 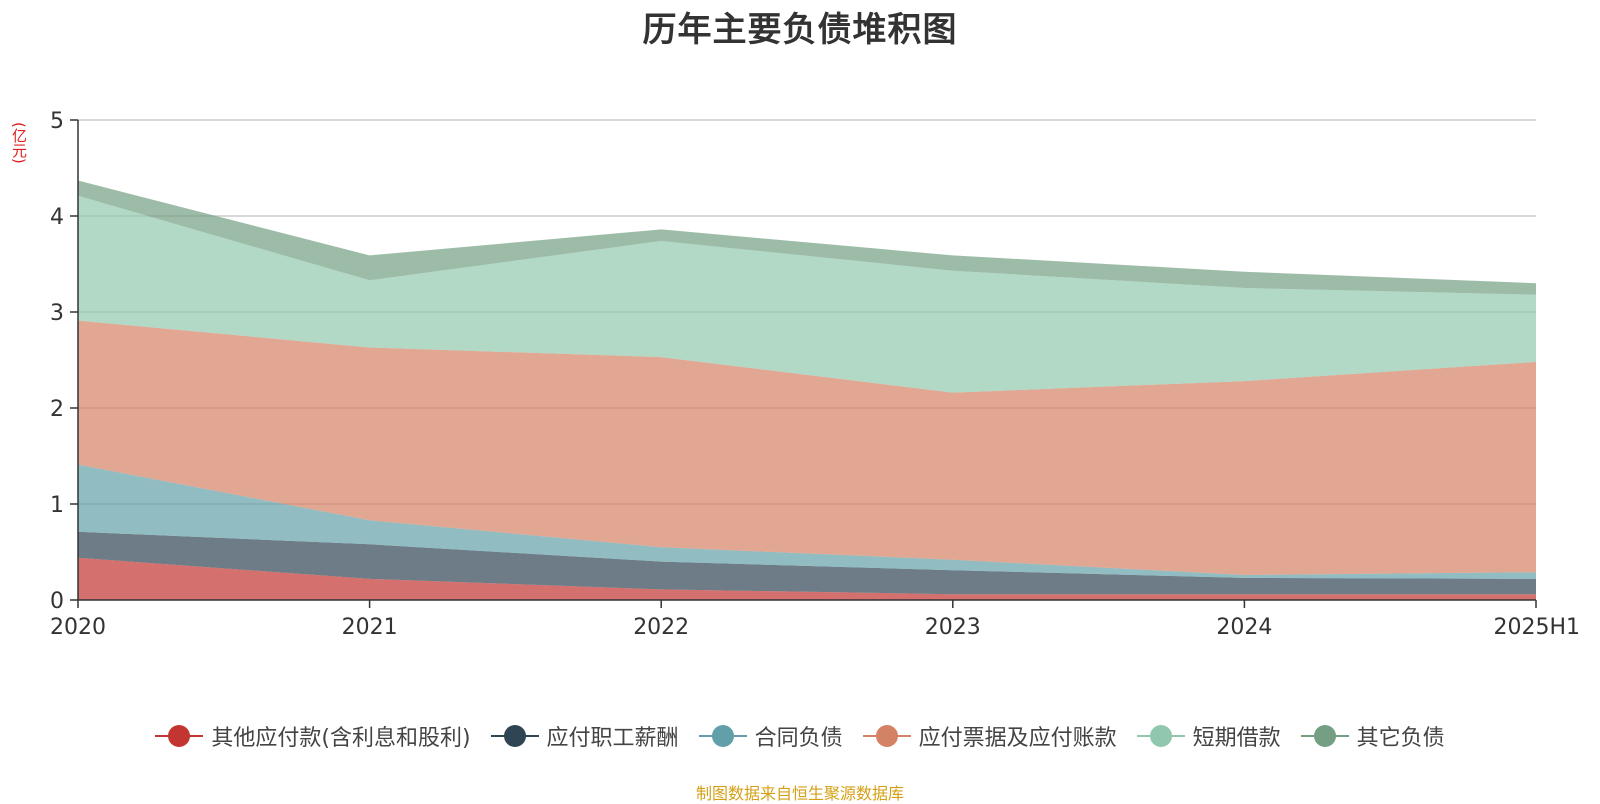 I want to click on legend-label: 其它负债, so click(x=1400, y=738).